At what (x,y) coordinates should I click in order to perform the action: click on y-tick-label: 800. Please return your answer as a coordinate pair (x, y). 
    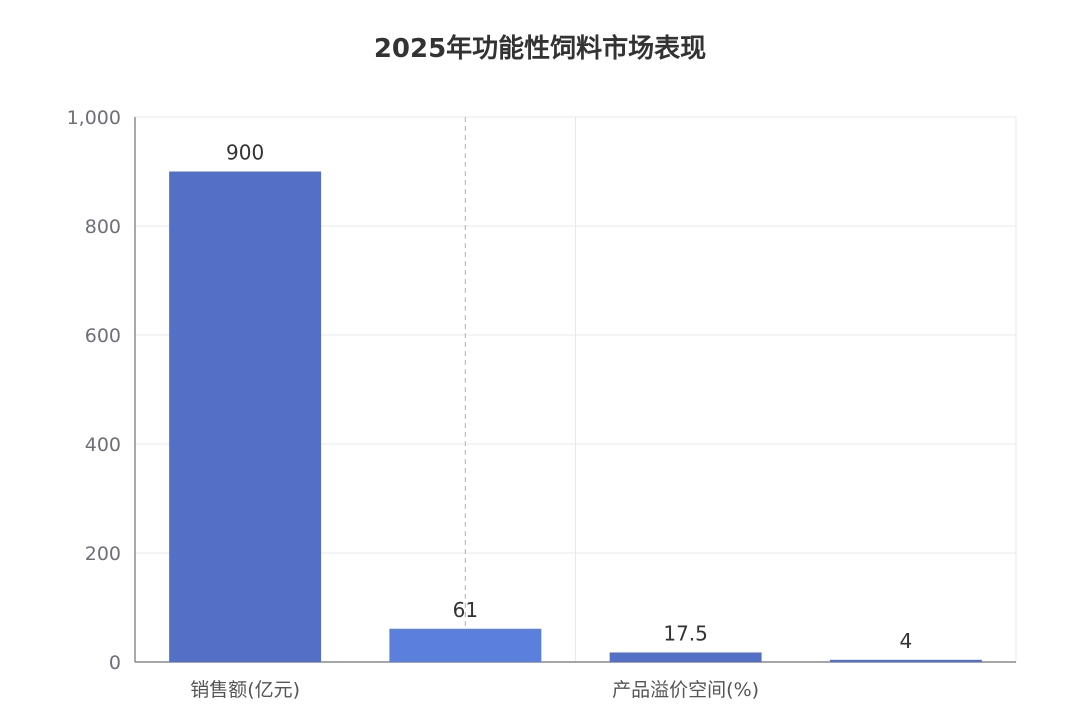
    Looking at the image, I should click on (103, 227).